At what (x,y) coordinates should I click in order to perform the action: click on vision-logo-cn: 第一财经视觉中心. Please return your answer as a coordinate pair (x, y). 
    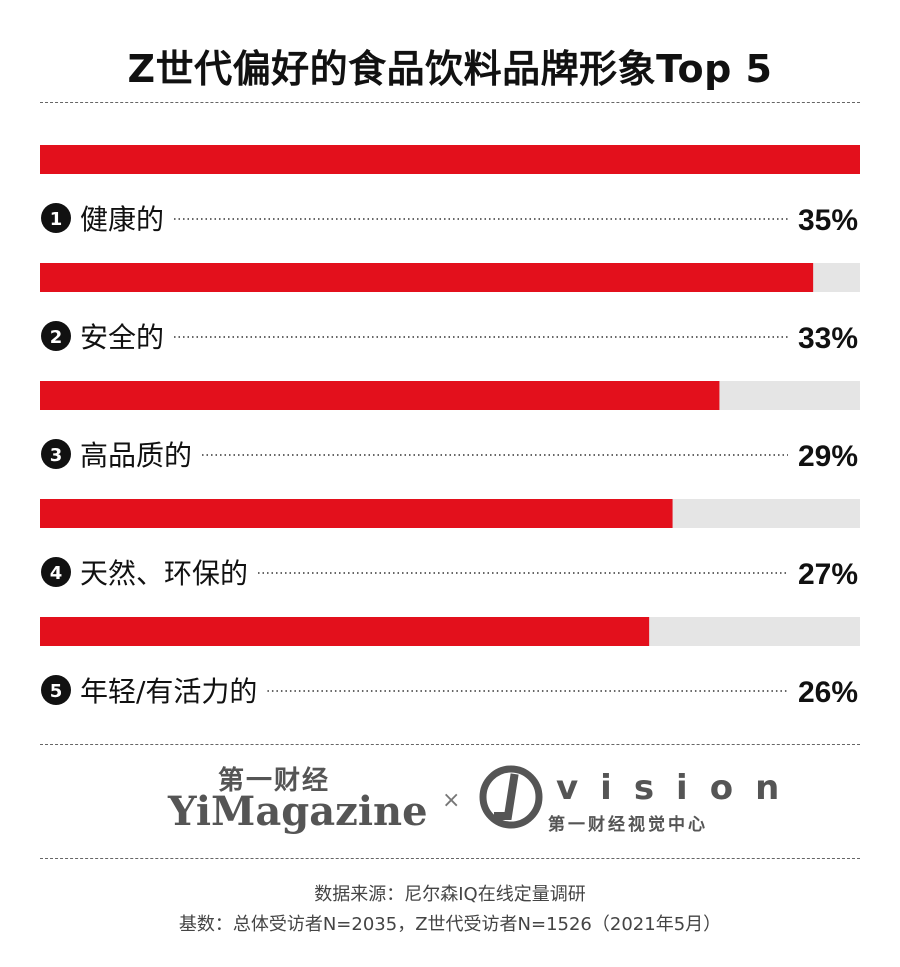
    Looking at the image, I should click on (628, 825).